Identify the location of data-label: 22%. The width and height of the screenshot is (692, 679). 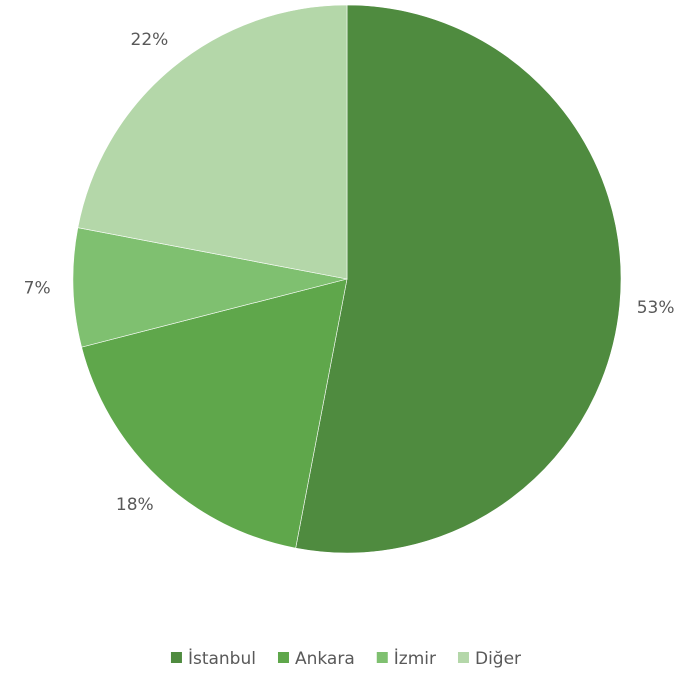
(150, 40).